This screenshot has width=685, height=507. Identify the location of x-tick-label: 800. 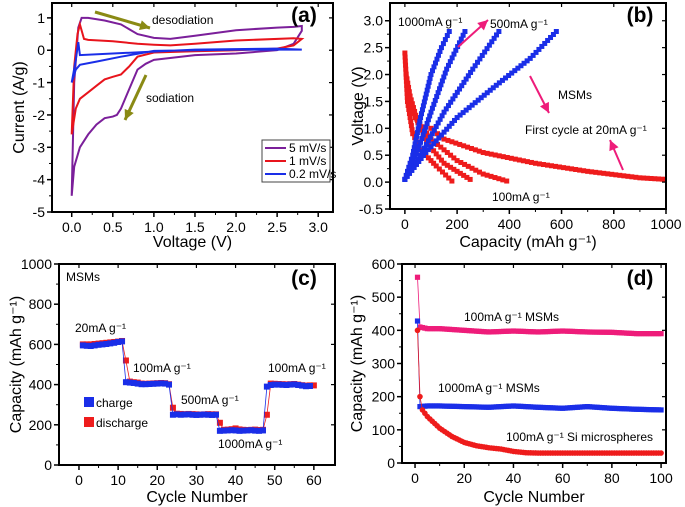
(614, 224).